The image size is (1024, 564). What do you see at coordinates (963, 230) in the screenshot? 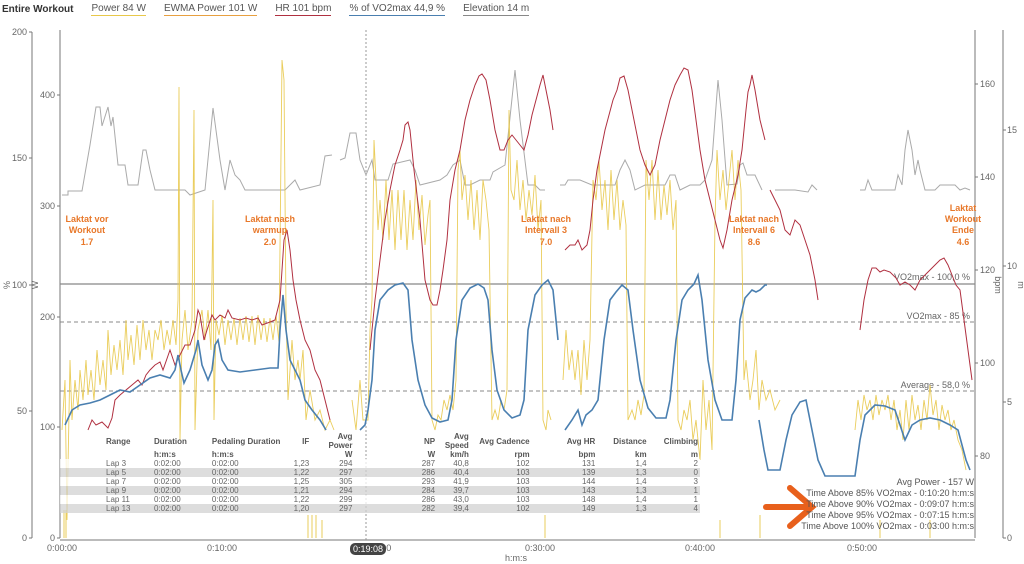
I see `svg-text: Ende` at bounding box center [963, 230].